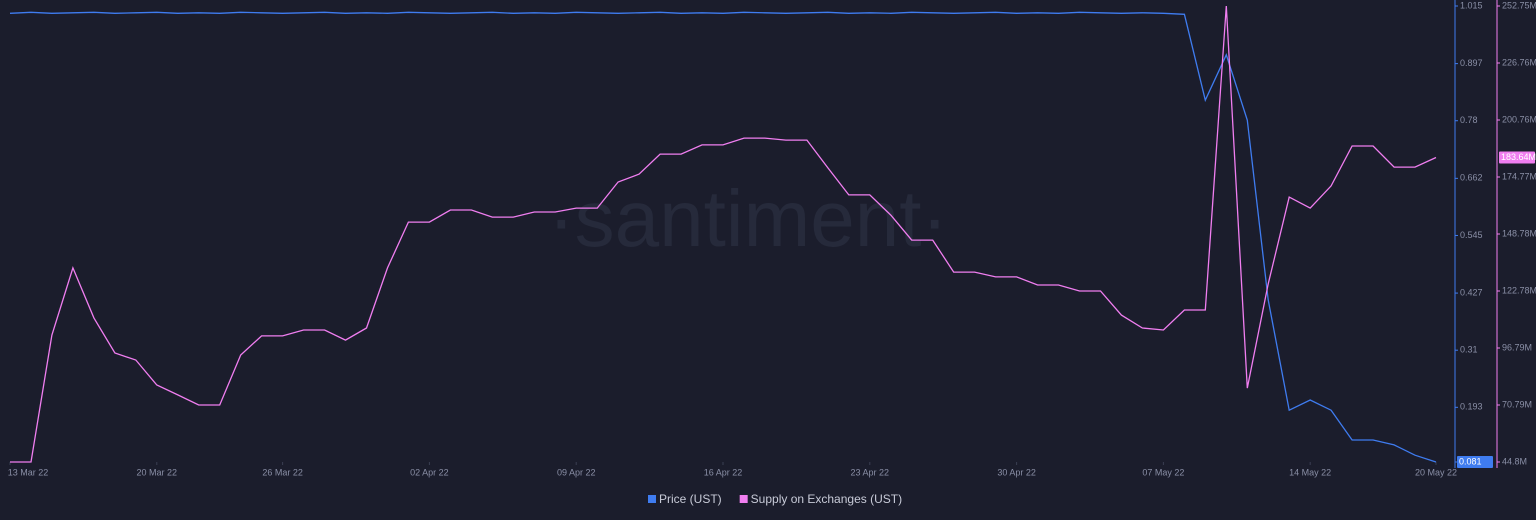  Describe the element at coordinates (826, 499) in the screenshot. I see `legend-label: Supply on Exchanges (UST)` at that location.